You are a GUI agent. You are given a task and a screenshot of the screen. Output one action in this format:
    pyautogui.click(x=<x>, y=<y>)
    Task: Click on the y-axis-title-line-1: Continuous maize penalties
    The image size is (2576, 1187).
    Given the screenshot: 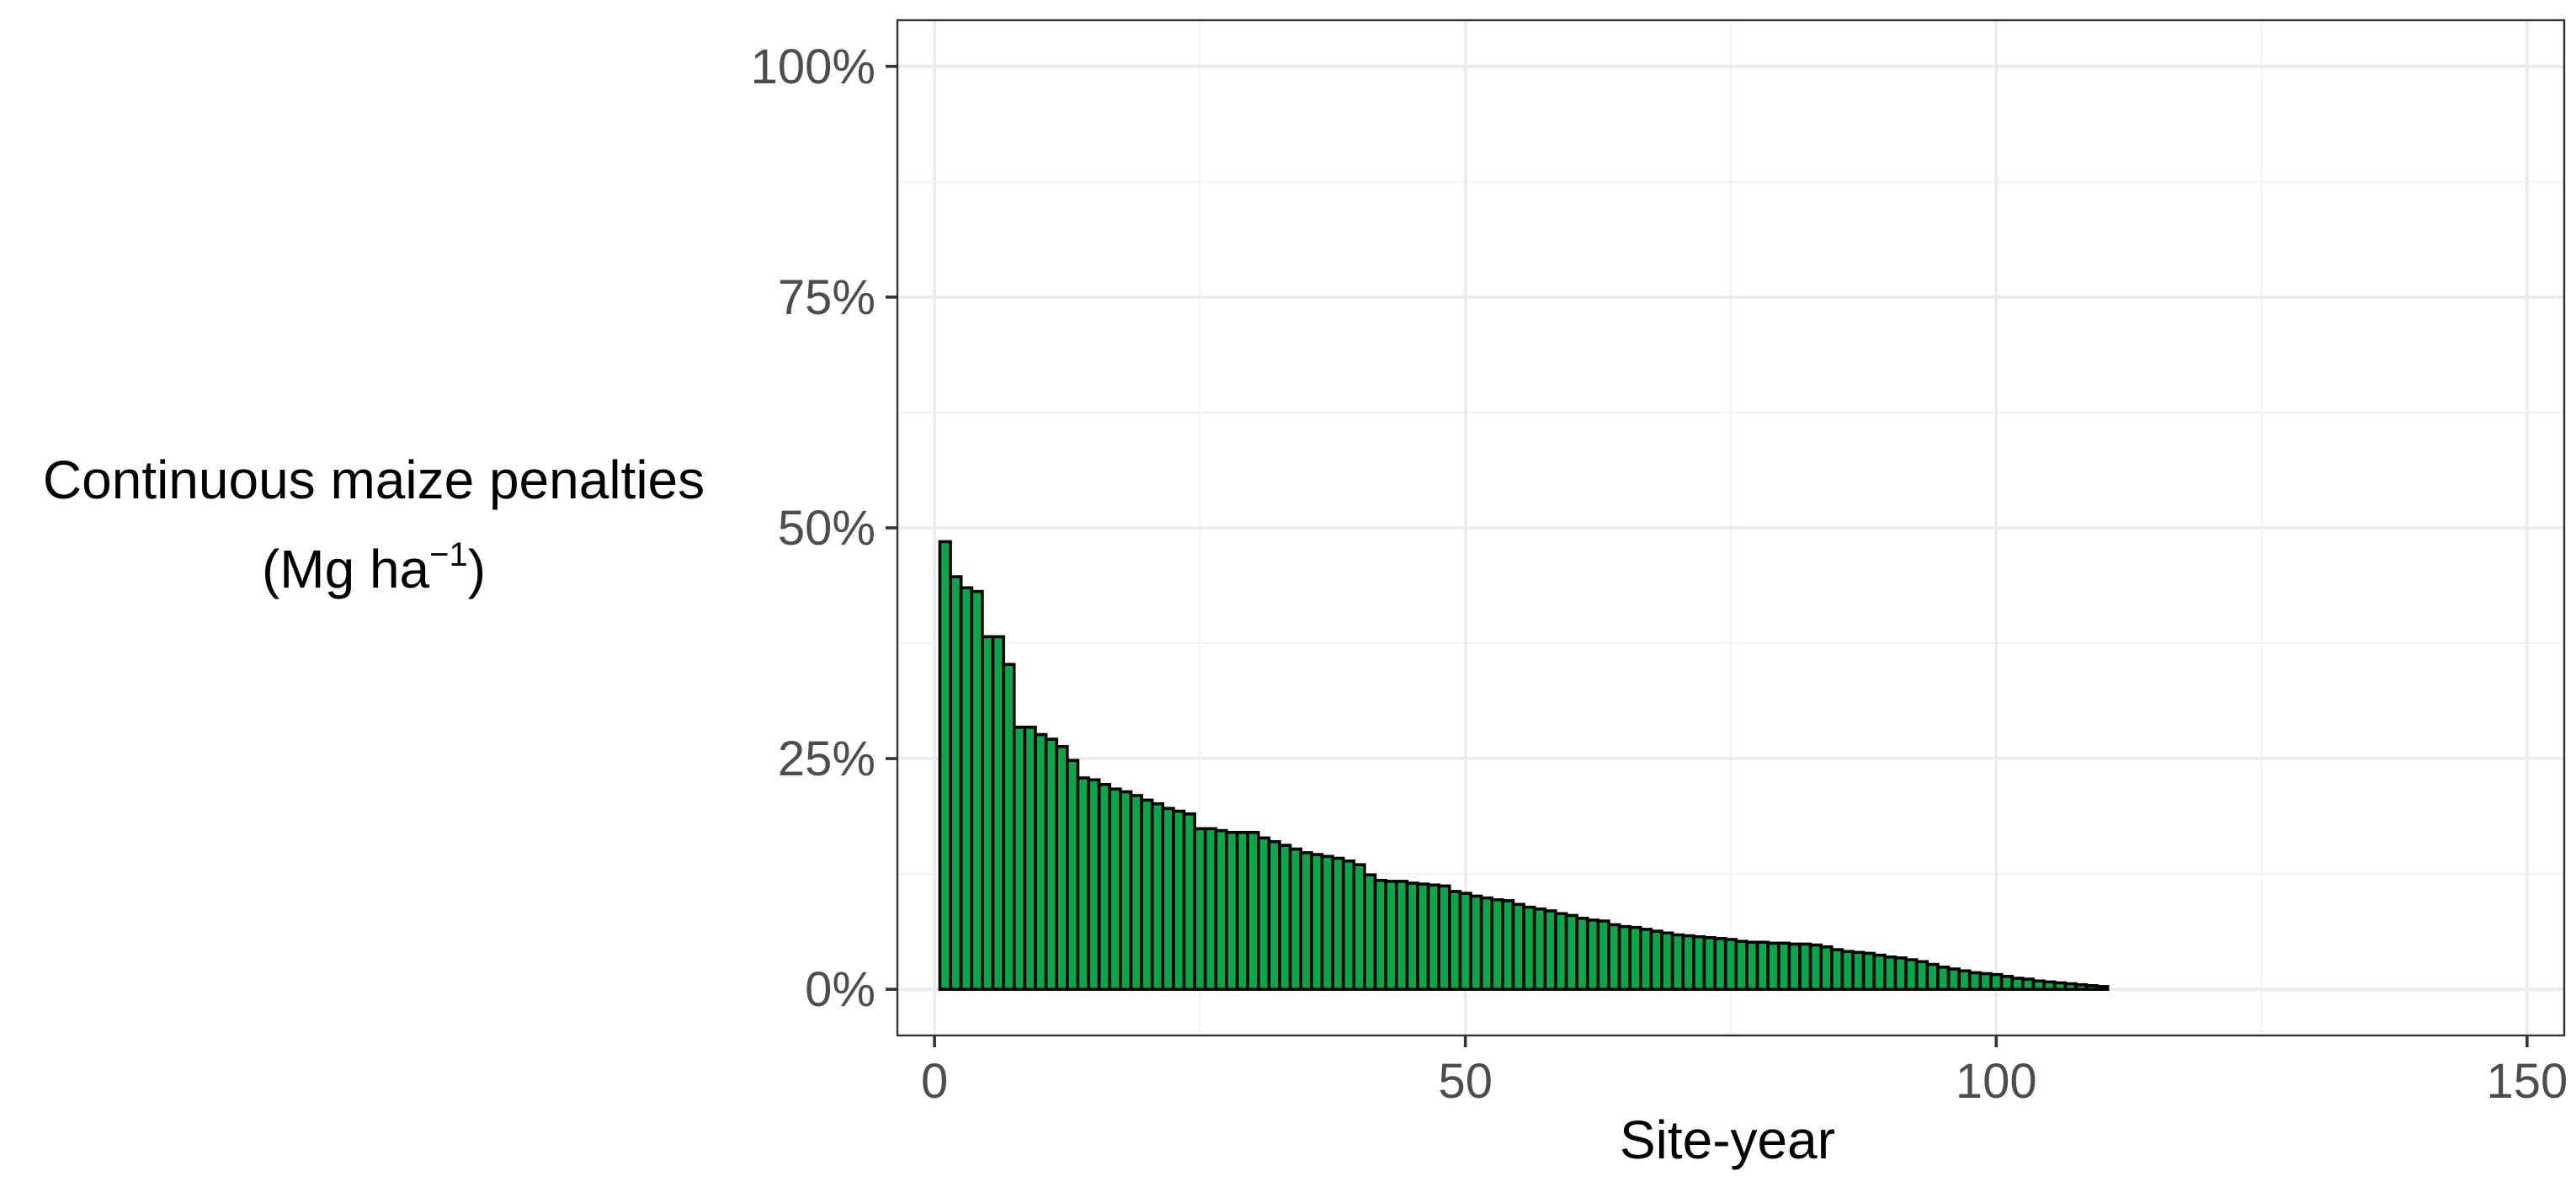 What is the action you would take?
    pyautogui.click(x=374, y=480)
    